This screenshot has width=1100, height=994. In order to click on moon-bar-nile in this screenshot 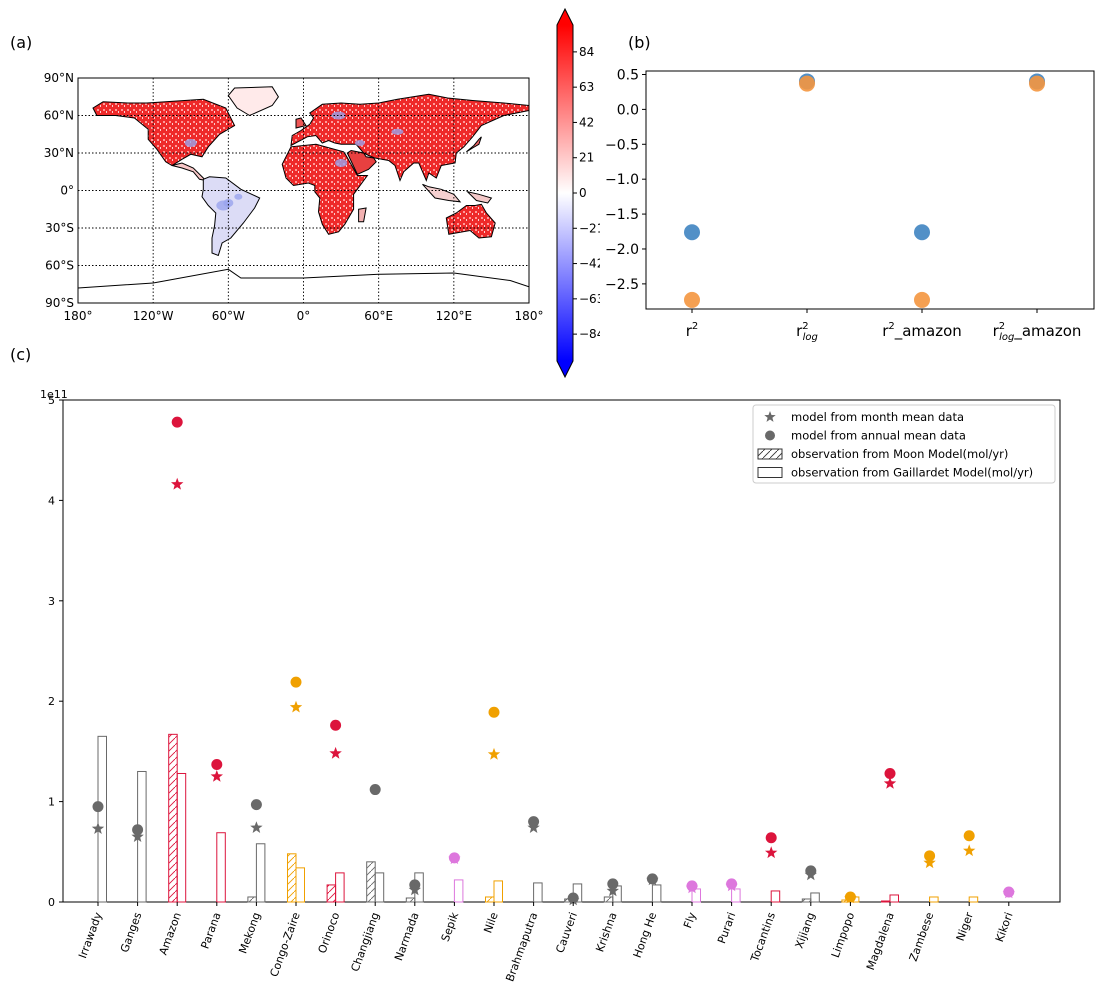, I will do `click(490, 899)`.